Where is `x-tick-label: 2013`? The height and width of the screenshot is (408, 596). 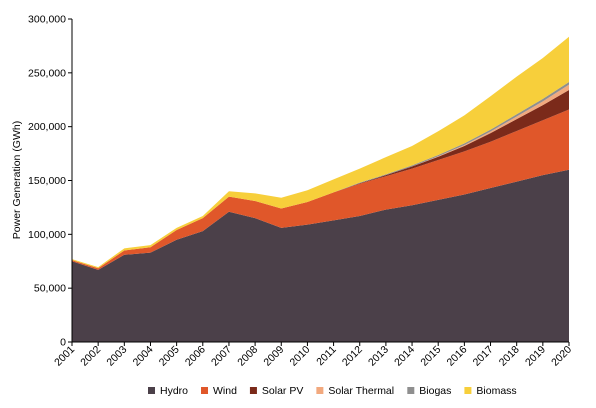 x-tick-label: 2013 is located at coordinates (378, 356).